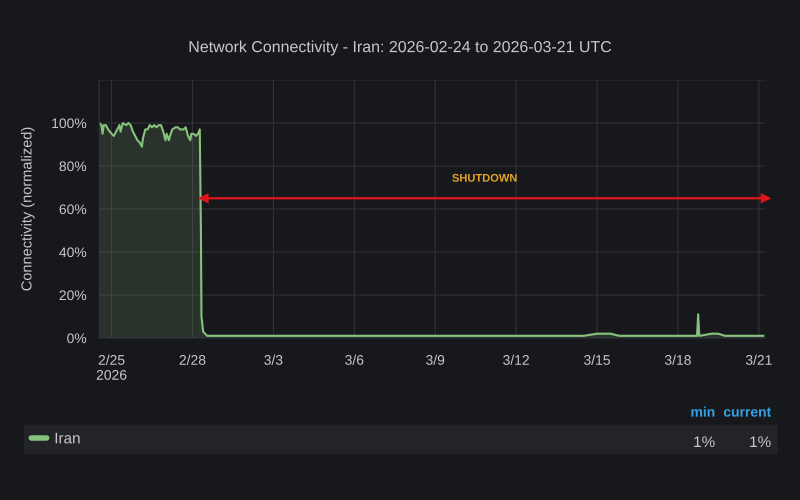  Describe the element at coordinates (484, 178) in the screenshot. I see `series-label: SHUTDOWN` at that location.